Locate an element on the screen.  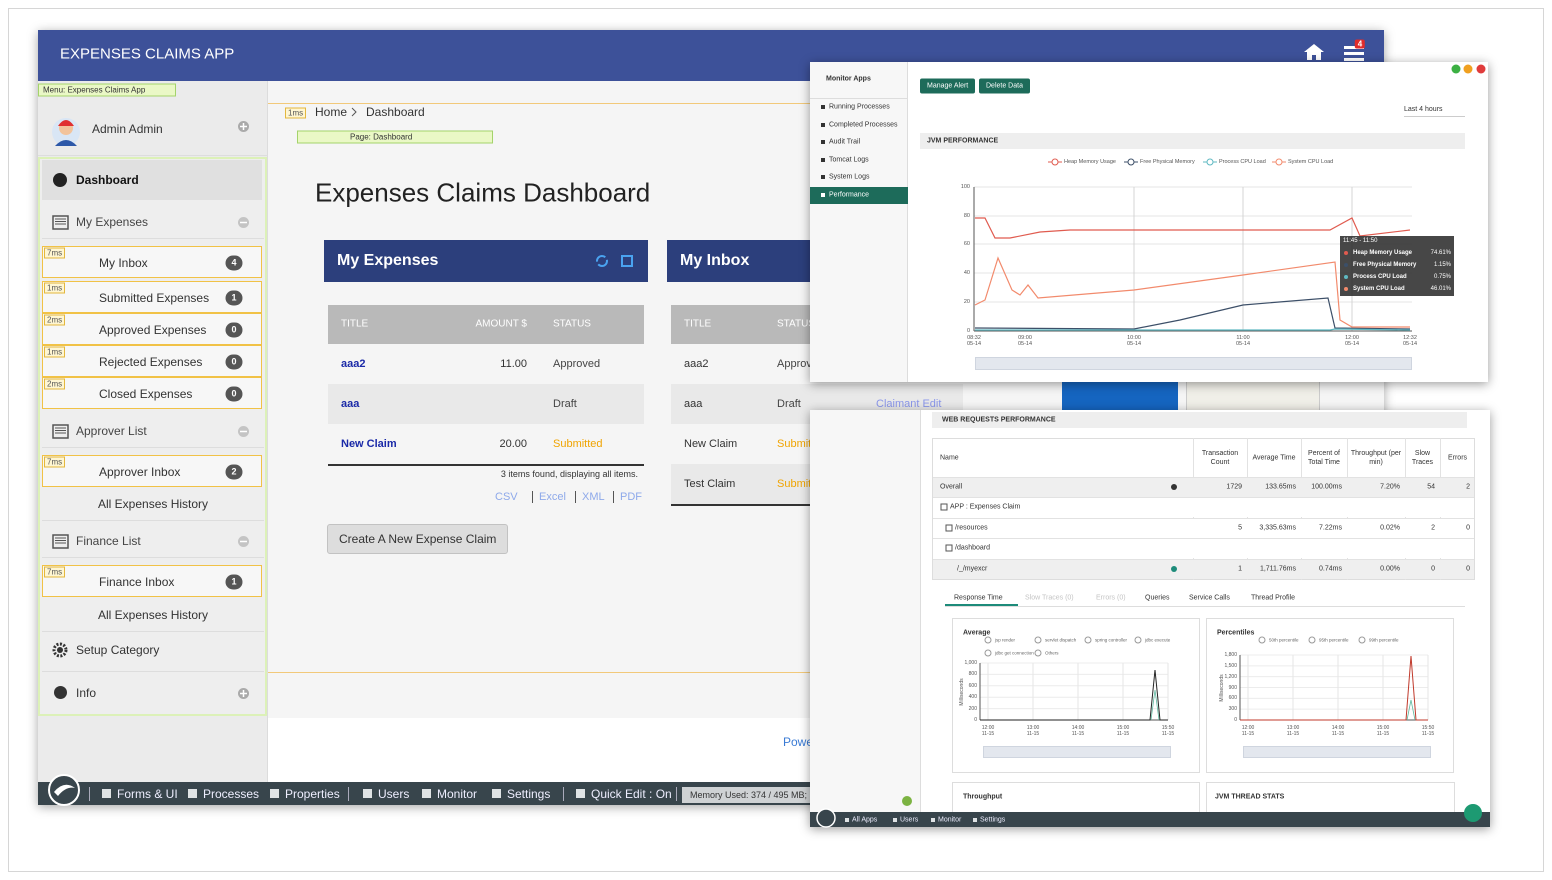
export-link: CSV is located at coordinates (506, 497).